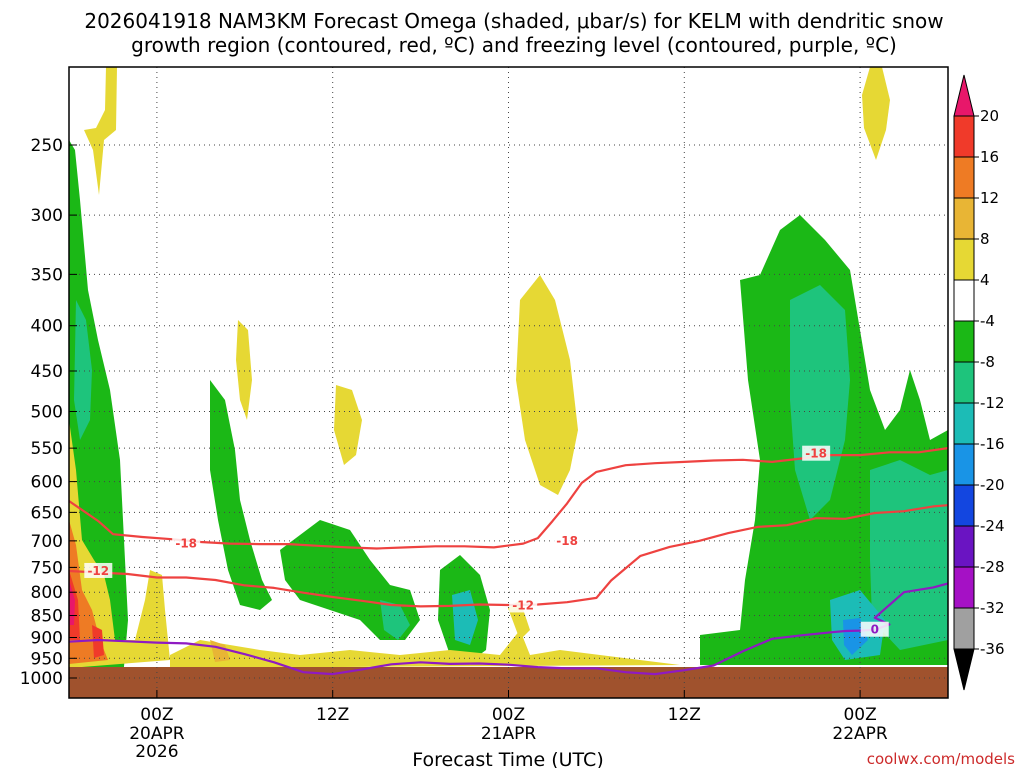  What do you see at coordinates (465, 617) in the screenshot?
I see `omega-region-rising-21apr-core` at bounding box center [465, 617].